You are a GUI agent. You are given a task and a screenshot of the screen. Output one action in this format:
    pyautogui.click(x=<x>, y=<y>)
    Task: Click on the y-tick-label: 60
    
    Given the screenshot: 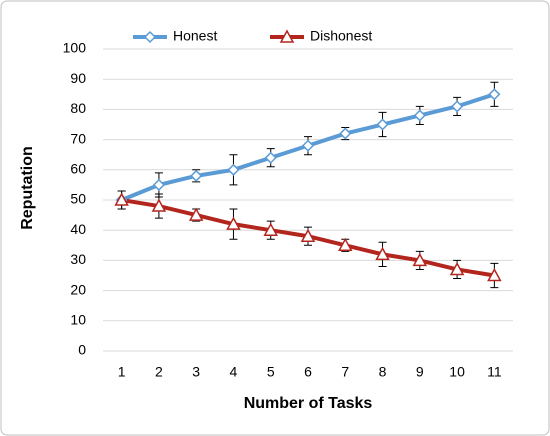 What is the action you would take?
    pyautogui.click(x=78, y=169)
    